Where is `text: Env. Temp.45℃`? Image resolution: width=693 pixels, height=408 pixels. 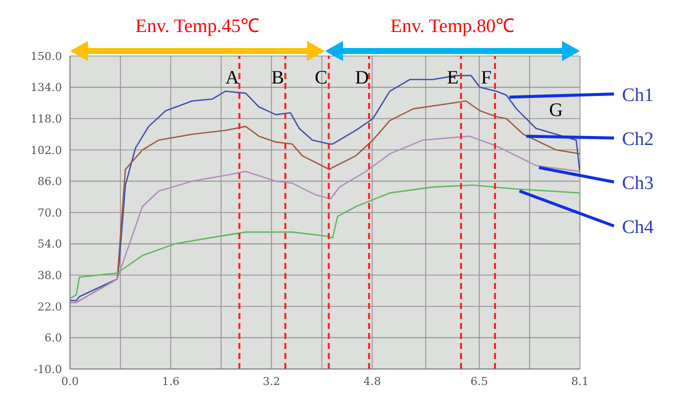
text: Env. Temp.45℃ is located at coordinates (197, 26).